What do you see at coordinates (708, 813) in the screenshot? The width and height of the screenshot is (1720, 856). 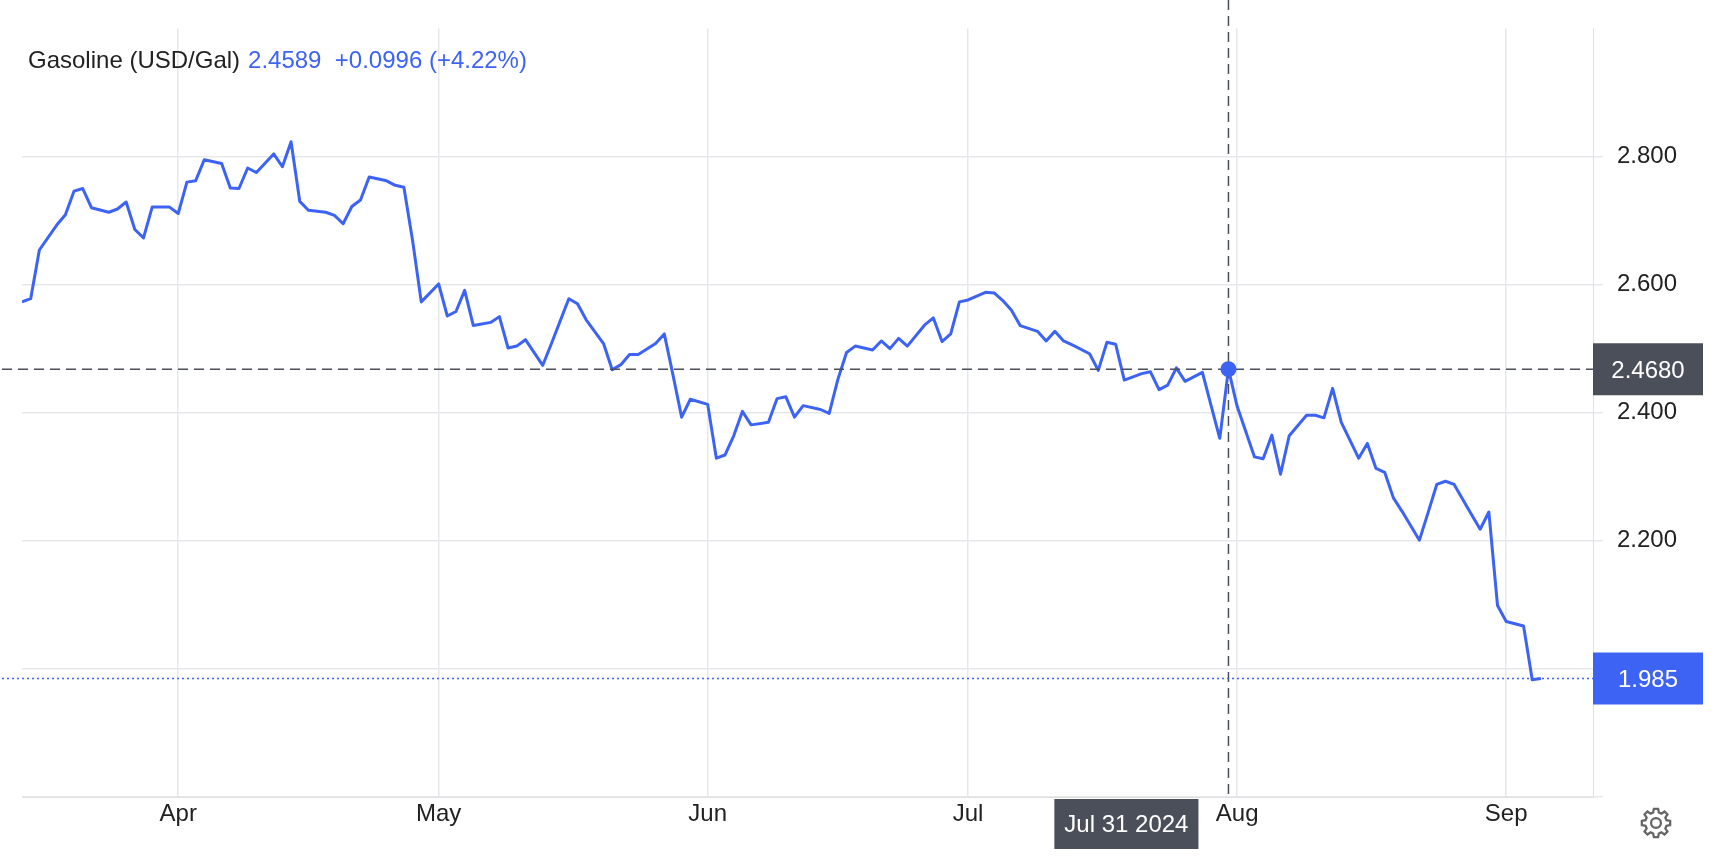 I see `x-tick-label: Jun` at bounding box center [708, 813].